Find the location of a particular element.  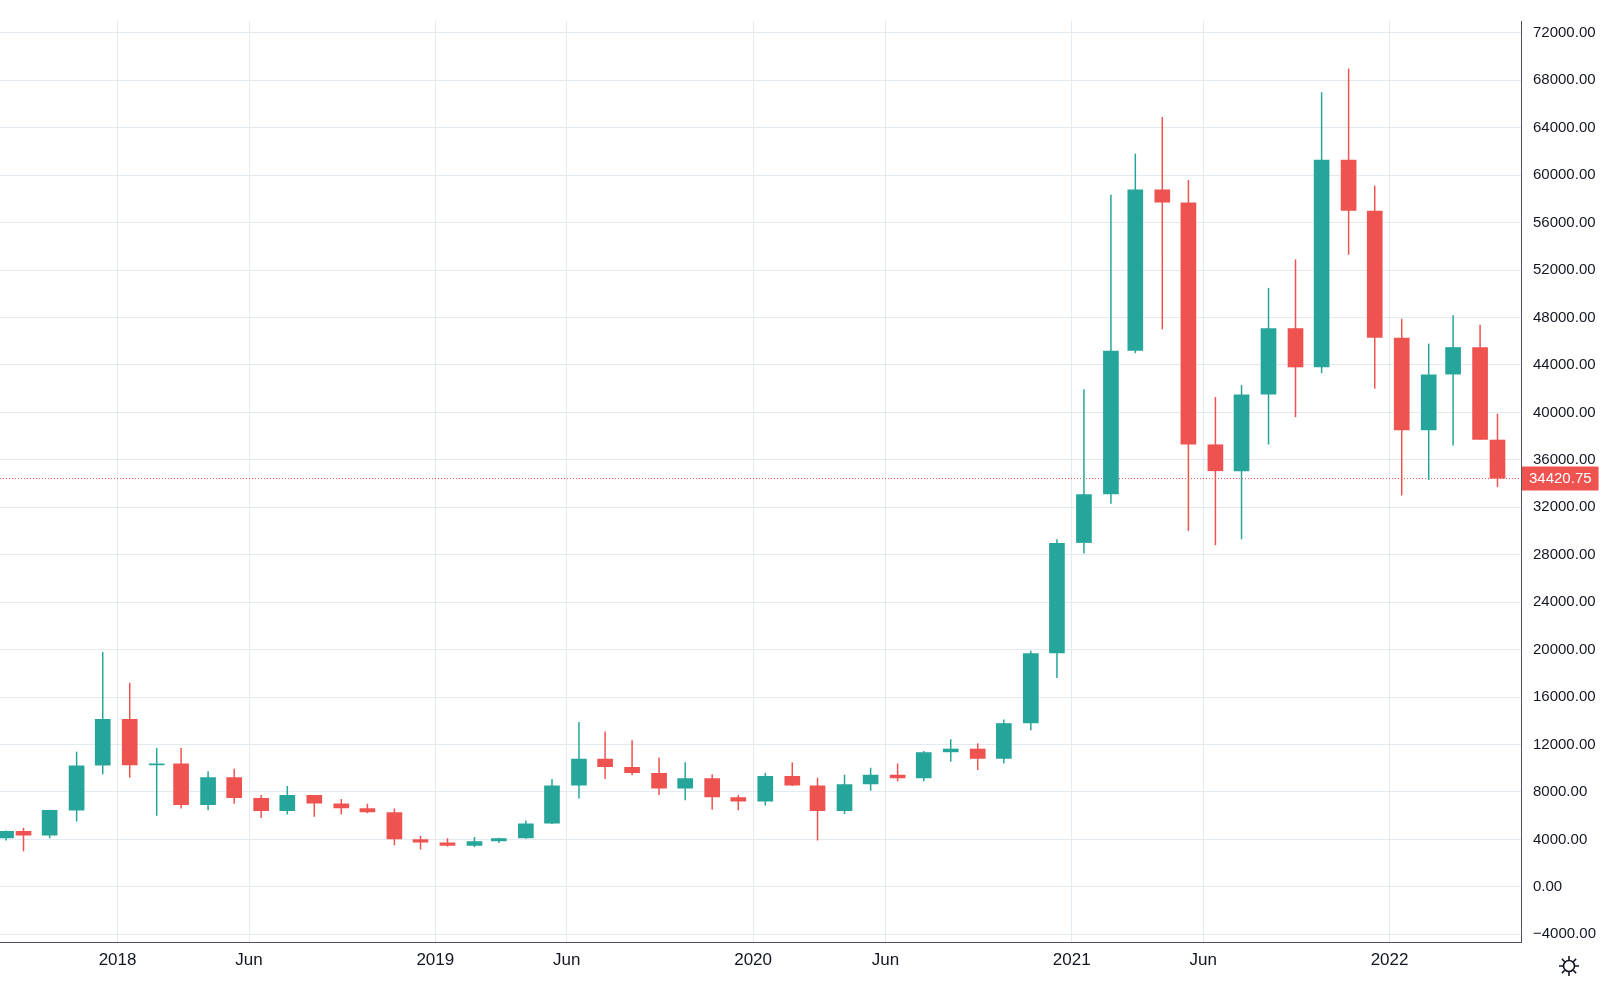

y-tick-label: −4000.00 is located at coordinates (1564, 933).